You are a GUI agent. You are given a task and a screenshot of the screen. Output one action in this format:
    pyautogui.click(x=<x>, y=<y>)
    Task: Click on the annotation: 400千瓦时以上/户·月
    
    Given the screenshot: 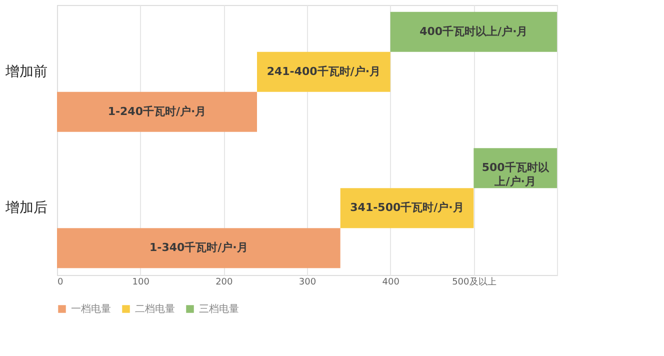 What is the action you would take?
    pyautogui.click(x=474, y=31)
    